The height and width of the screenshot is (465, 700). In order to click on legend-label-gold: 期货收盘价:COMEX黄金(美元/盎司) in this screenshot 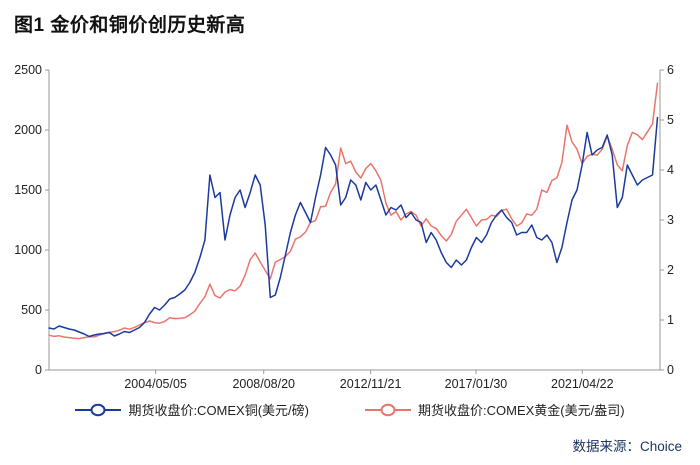, I will do `click(521, 410)`.